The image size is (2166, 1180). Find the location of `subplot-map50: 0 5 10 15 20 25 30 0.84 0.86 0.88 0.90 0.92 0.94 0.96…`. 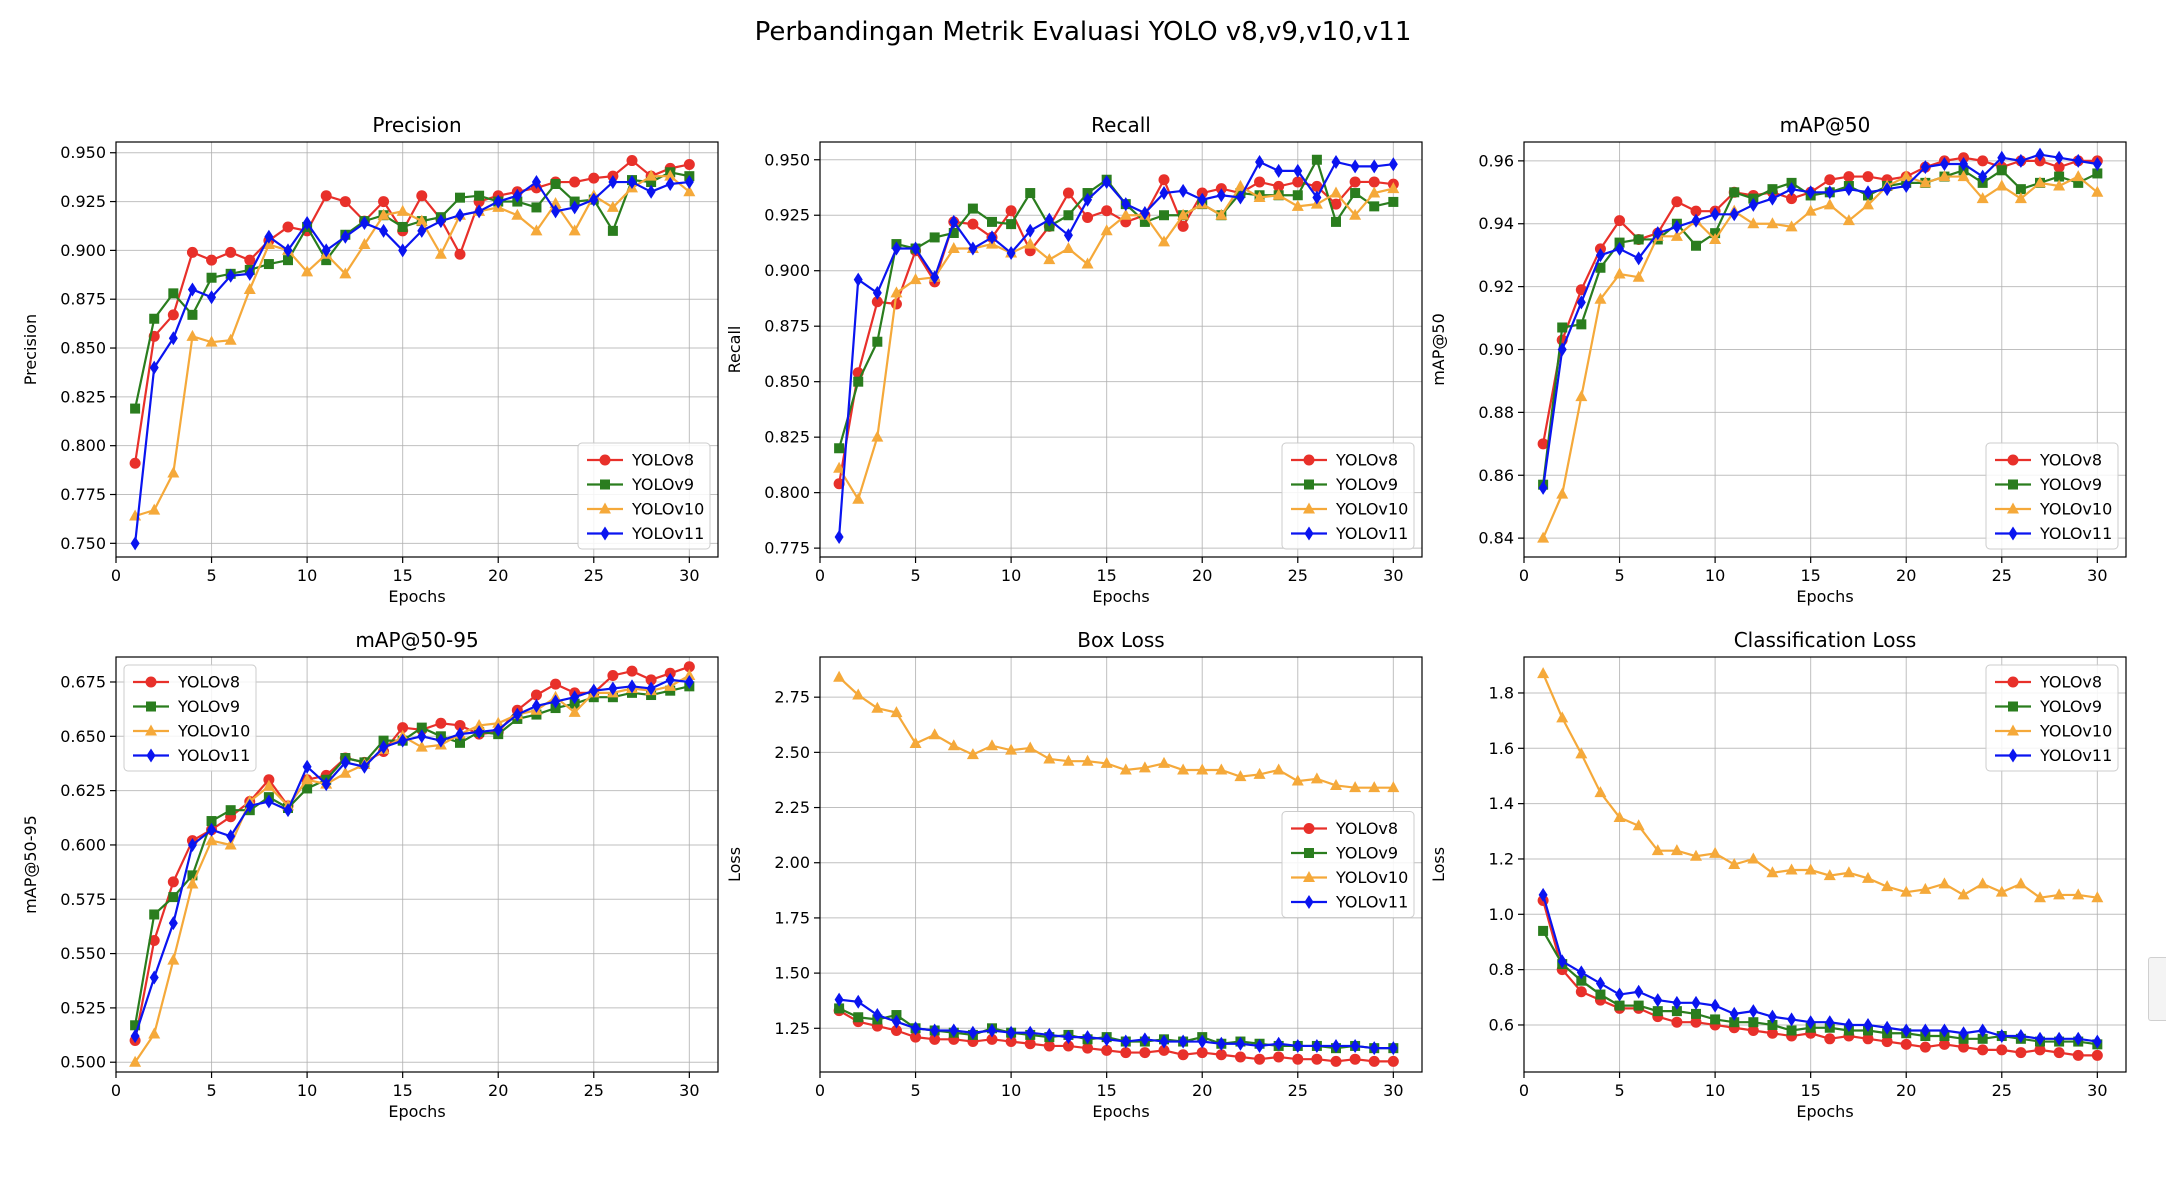

subplot-map50: 0 5 10 15 20 25 30 0.84 0.86 0.88 0.90 0.92 0.94 0.96… is located at coordinates (1778, 359).